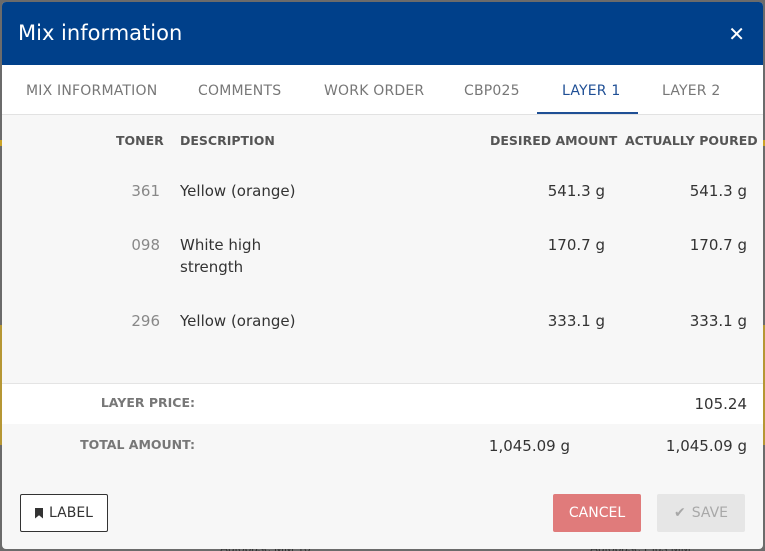  What do you see at coordinates (576, 321) in the screenshot?
I see `table-row-desired: 333.1 g` at bounding box center [576, 321].